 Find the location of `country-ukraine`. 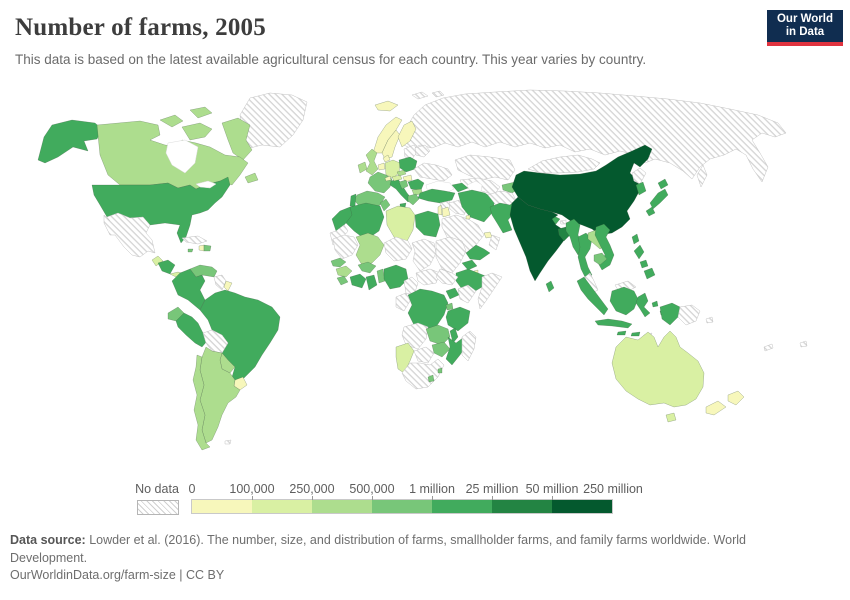

country-ukraine is located at coordinates (433, 172).